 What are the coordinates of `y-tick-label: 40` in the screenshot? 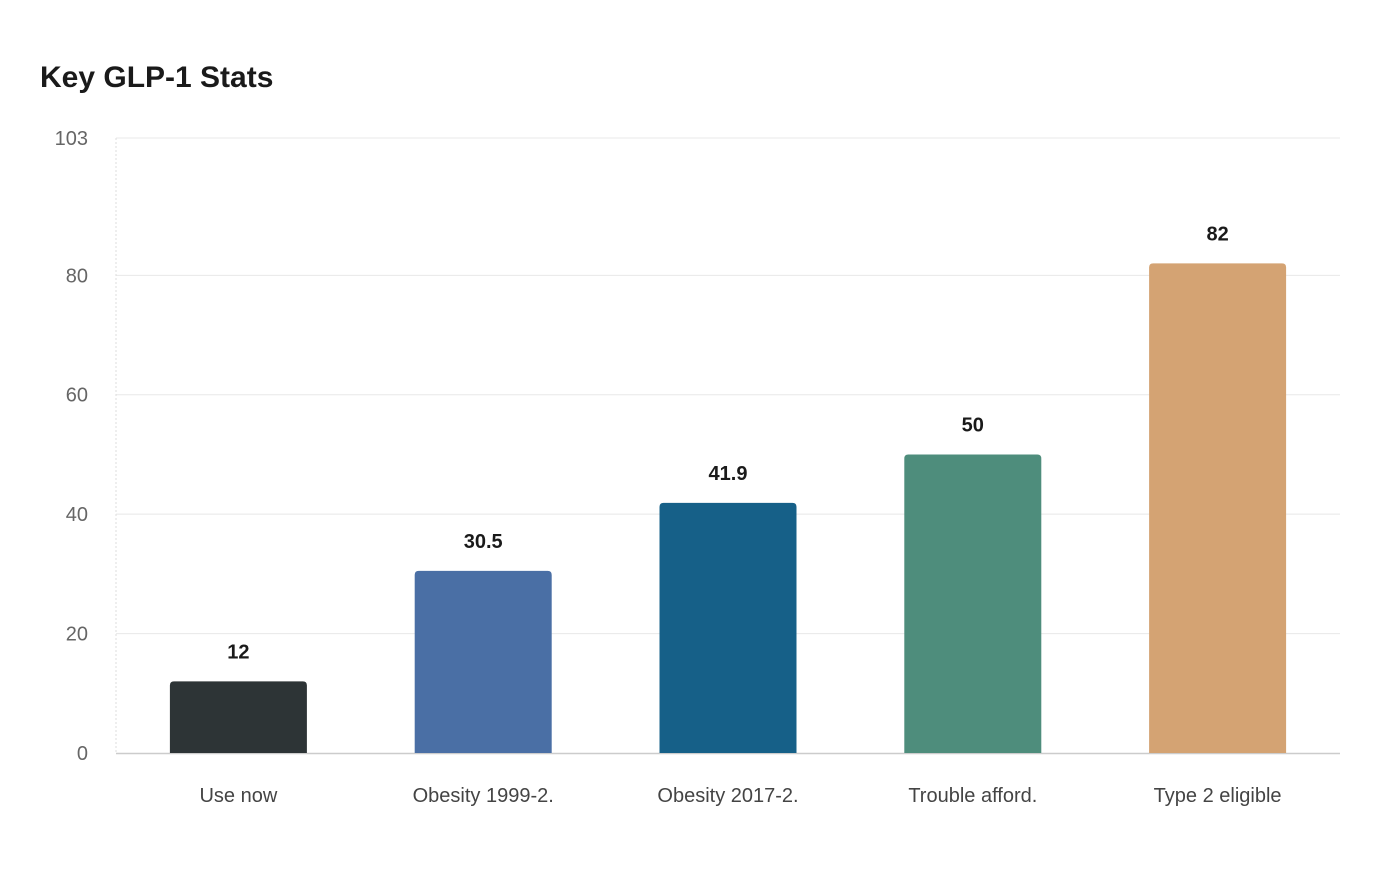 It's located at (77, 515).